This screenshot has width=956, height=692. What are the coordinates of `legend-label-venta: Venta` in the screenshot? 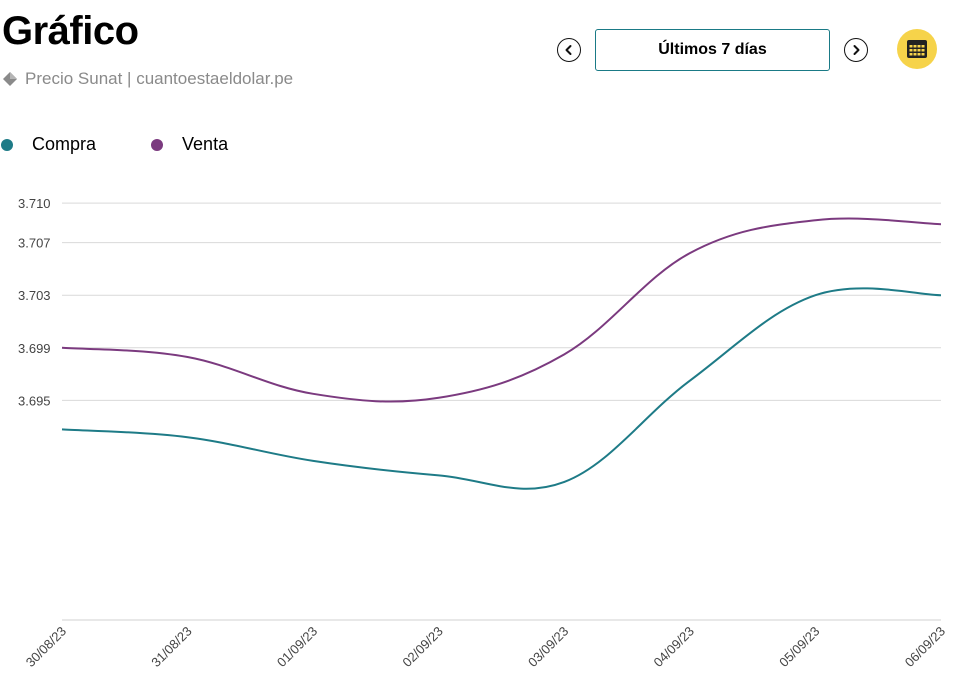 It's located at (205, 144).